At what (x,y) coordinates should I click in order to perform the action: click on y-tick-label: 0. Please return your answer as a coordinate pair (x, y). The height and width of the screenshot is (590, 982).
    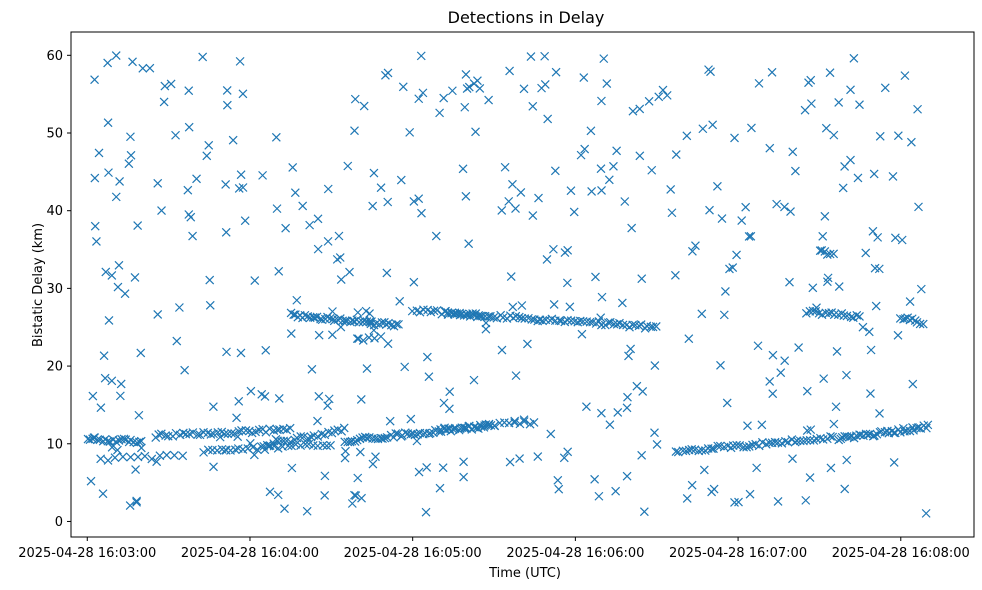
    Looking at the image, I should click on (59, 522).